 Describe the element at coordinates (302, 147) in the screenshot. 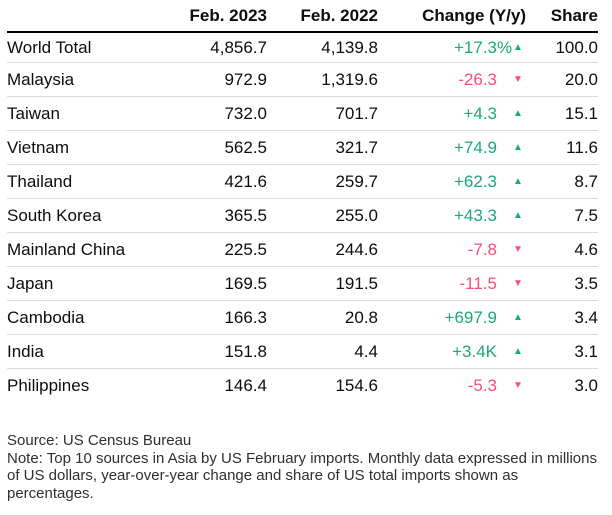

I see `table-row: Vietnam 562.5 321.7 +74.9 ▲ 11.6` at that location.